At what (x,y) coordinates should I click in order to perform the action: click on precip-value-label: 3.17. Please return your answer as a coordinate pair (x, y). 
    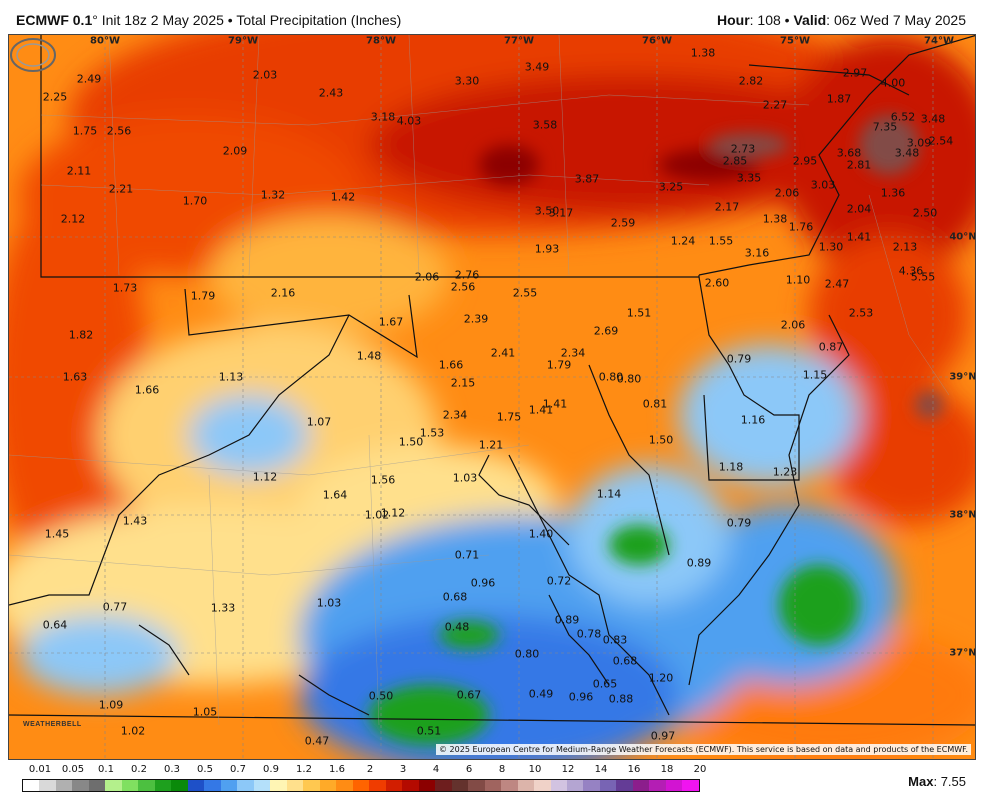
    Looking at the image, I should click on (561, 213).